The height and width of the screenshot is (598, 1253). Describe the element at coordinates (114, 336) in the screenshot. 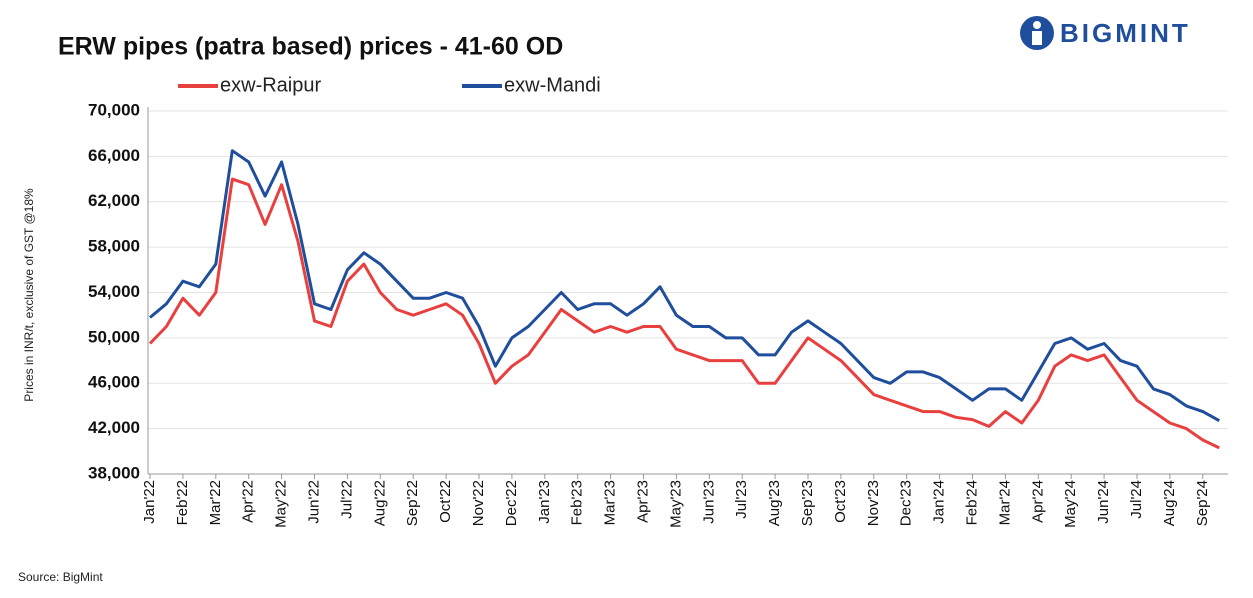

I see `y-tick-label: 50,000` at that location.